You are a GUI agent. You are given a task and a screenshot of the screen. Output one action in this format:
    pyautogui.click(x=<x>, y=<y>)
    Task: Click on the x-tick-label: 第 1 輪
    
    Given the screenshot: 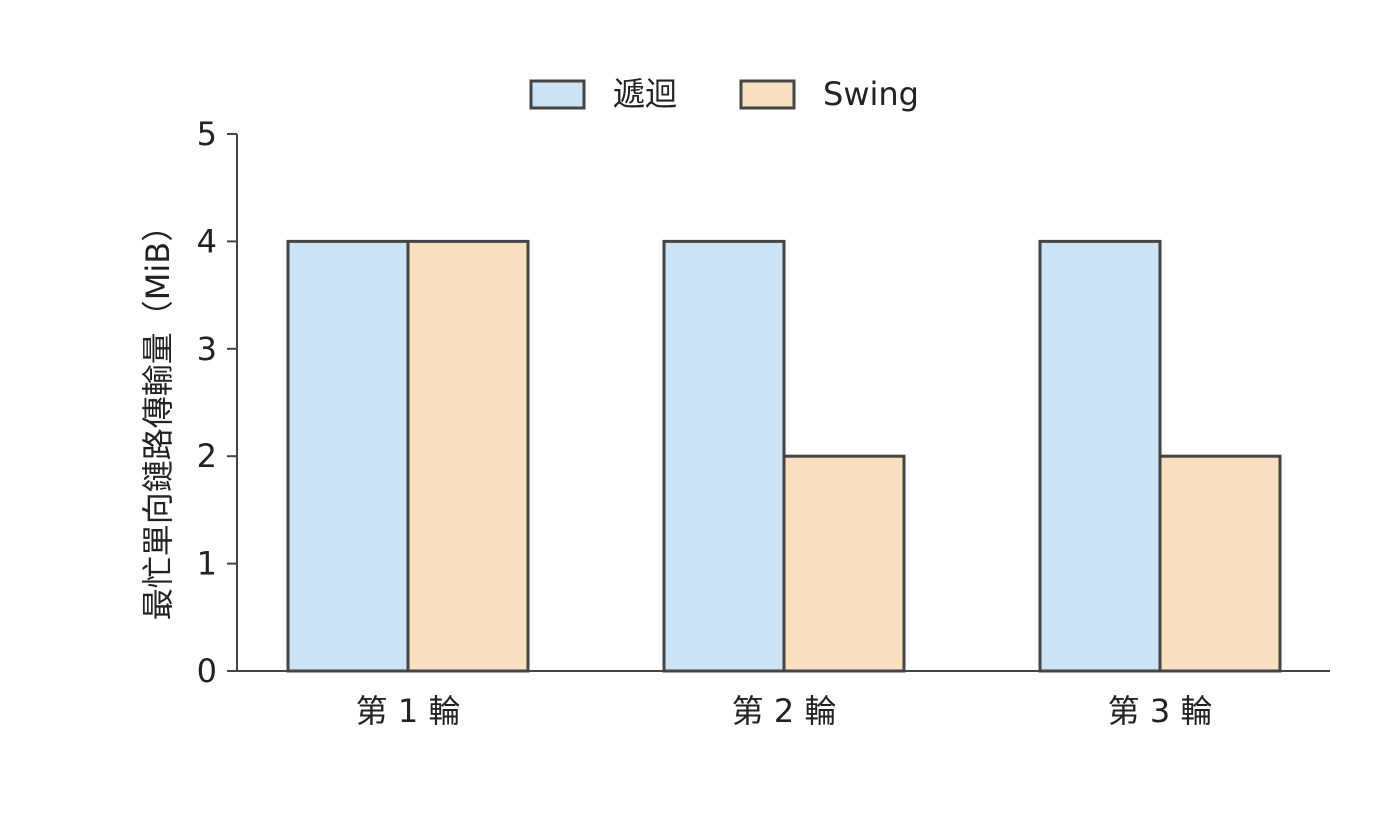 What is the action you would take?
    pyautogui.click(x=408, y=711)
    